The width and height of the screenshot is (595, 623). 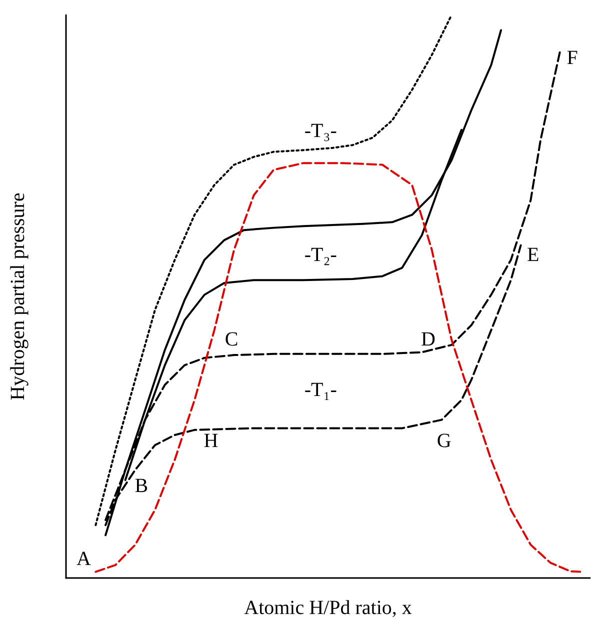 I want to click on annotation: F, so click(x=572, y=58).